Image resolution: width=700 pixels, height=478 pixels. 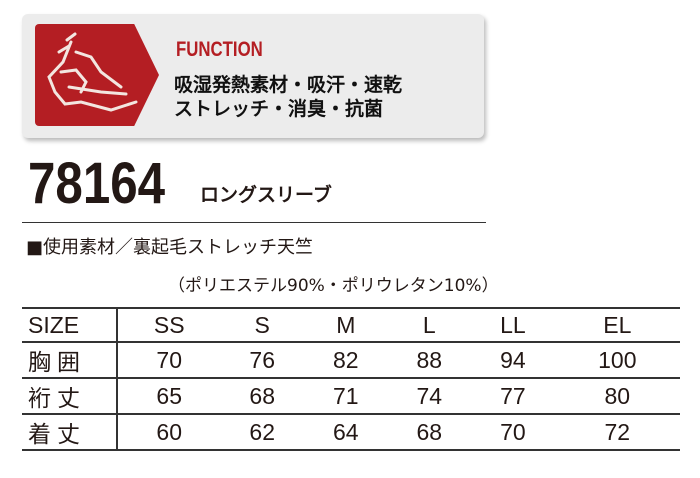 I want to click on size-cell: L, so click(x=429, y=324).